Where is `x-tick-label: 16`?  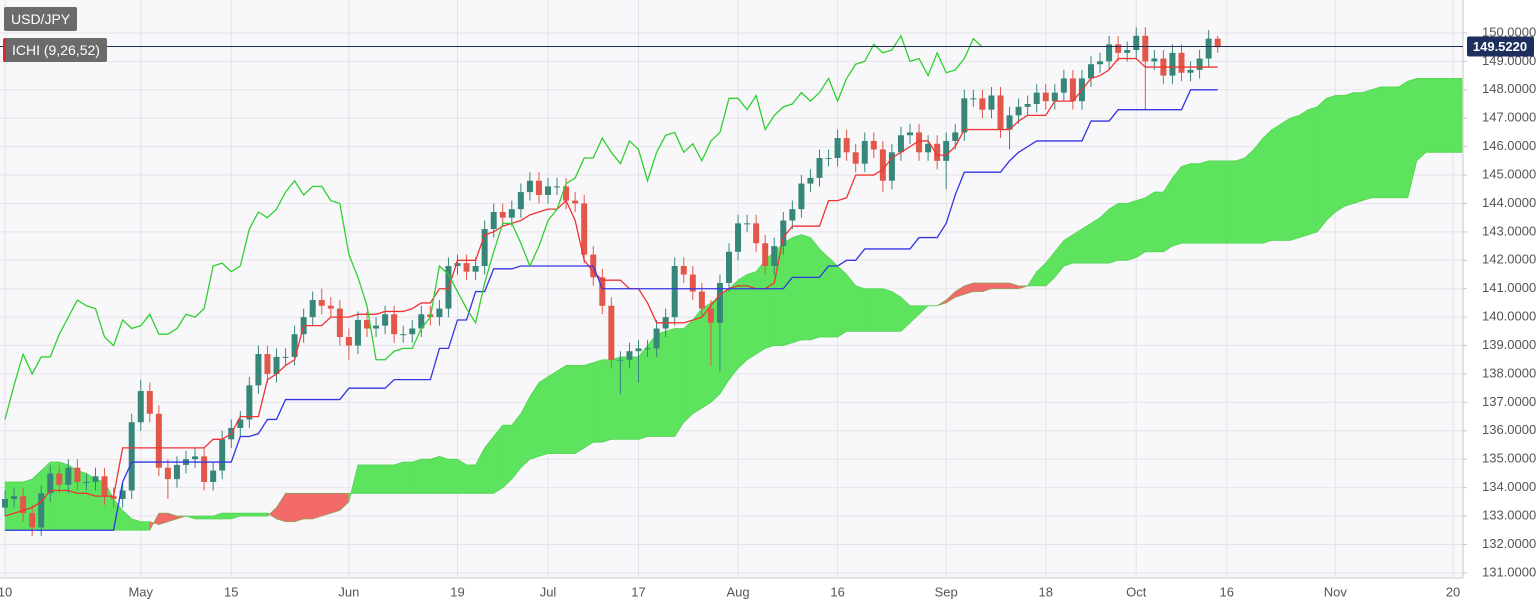
x-tick-label: 16 is located at coordinates (837, 591).